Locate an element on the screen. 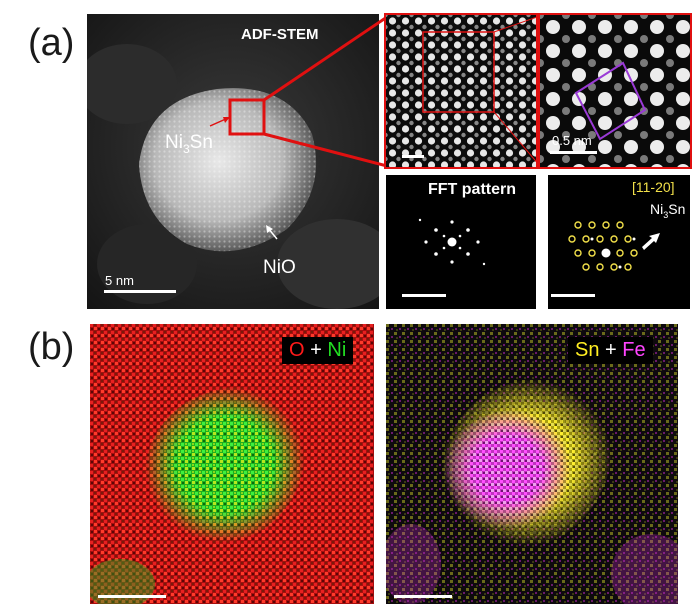 The width and height of the screenshot is (700, 611). nio-label: NiO is located at coordinates (279, 267).